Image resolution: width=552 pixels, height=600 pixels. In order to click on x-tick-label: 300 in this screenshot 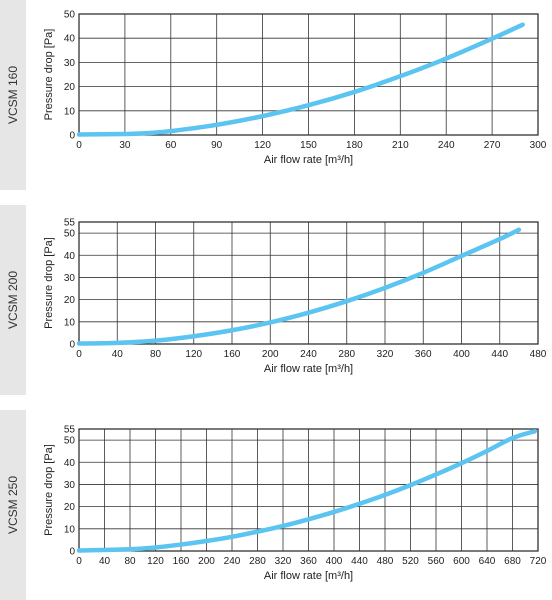, I will do `click(538, 145)`.